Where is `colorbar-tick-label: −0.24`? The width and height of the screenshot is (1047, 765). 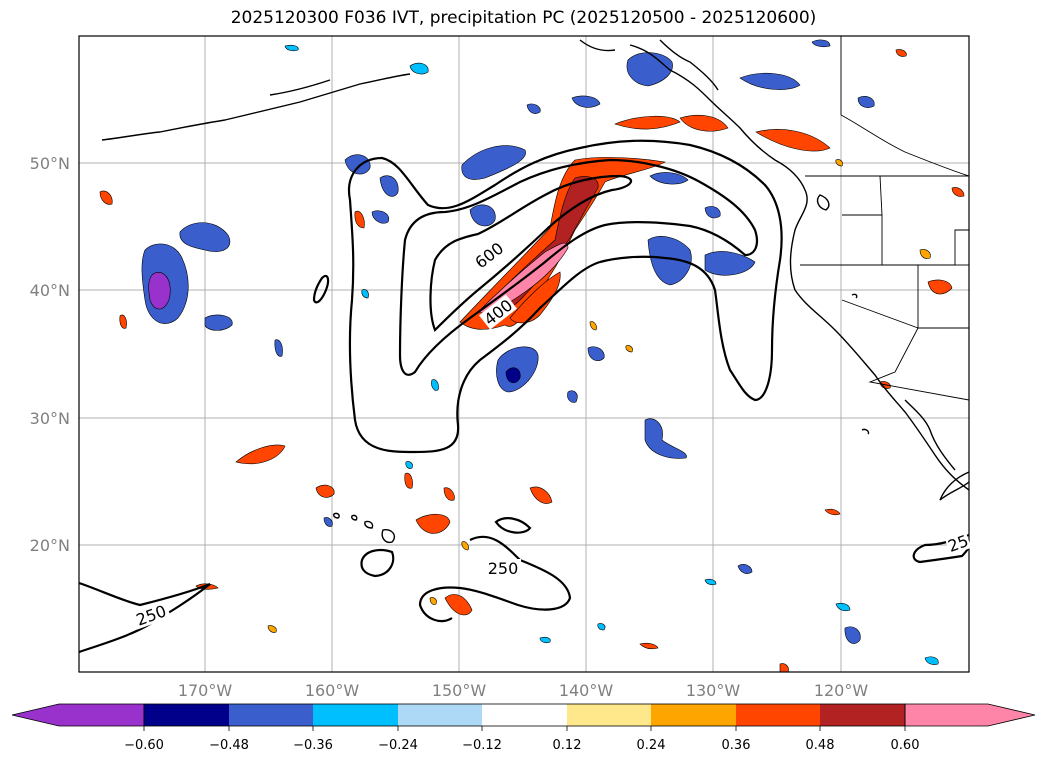
colorbar-tick-label: −0.24 is located at coordinates (398, 745).